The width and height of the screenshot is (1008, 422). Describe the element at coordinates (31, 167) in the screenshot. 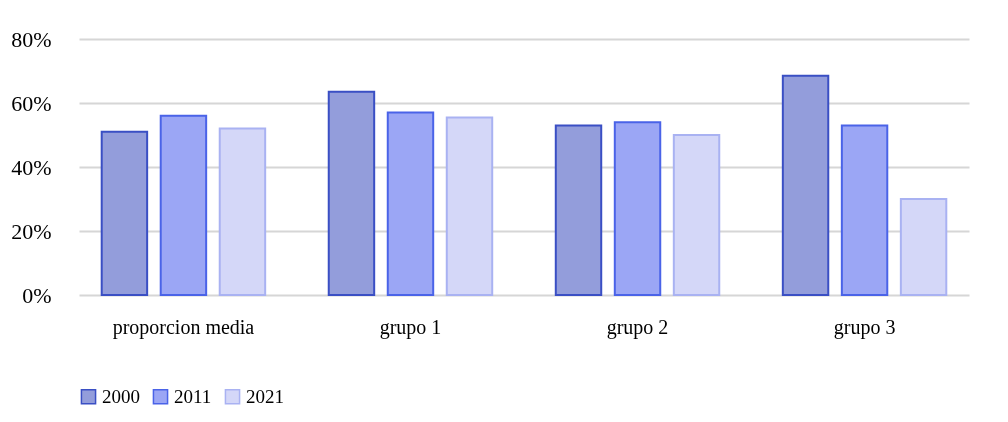

I see `y-tick-label: 40%` at that location.